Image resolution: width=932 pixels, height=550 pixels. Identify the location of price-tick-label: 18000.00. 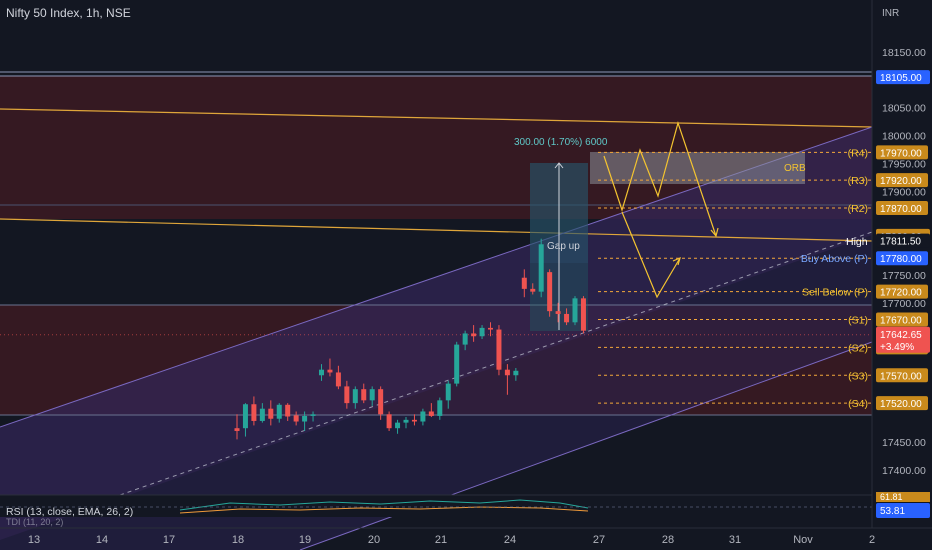
(904, 137).